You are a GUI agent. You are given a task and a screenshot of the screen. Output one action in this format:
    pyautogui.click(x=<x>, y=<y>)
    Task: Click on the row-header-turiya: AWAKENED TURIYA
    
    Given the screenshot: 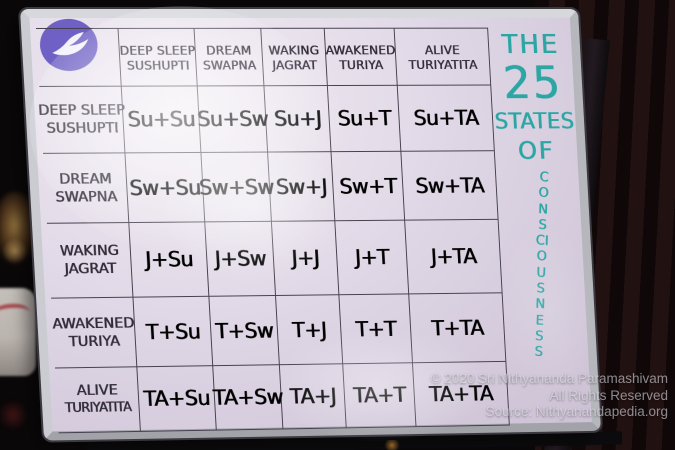 What is the action you would take?
    pyautogui.click(x=94, y=333)
    